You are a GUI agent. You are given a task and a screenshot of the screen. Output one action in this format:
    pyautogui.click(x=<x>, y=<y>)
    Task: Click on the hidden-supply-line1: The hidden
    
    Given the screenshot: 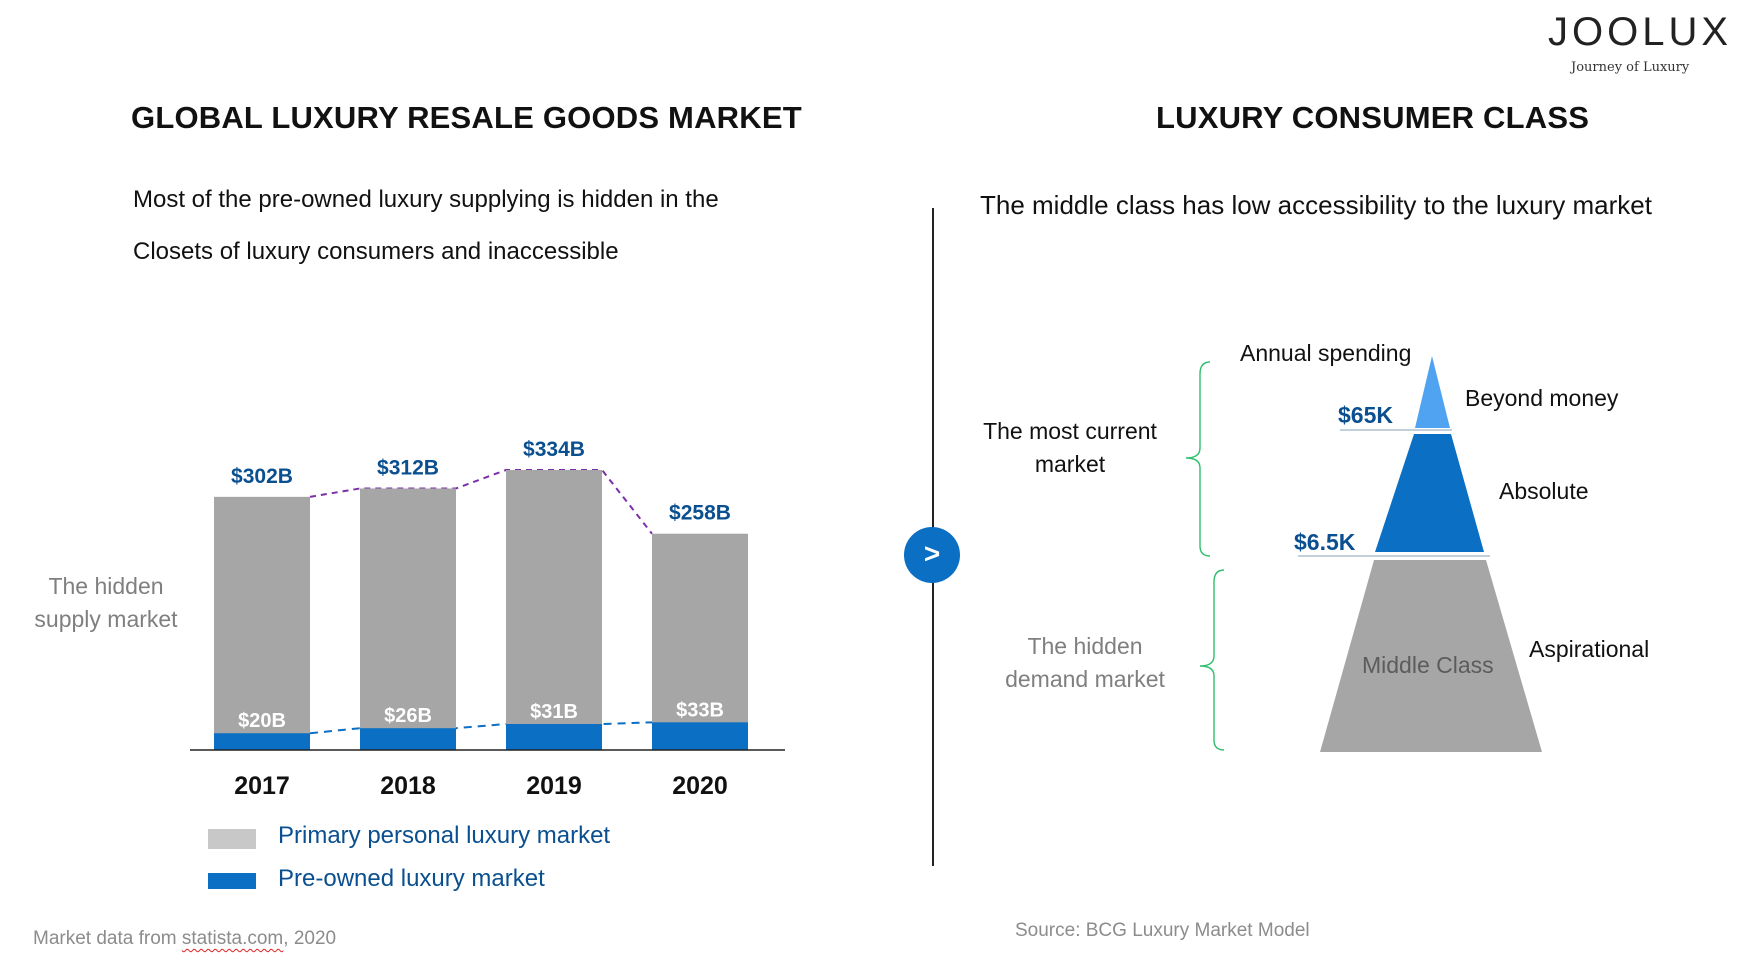 What is the action you would take?
    pyautogui.click(x=106, y=586)
    